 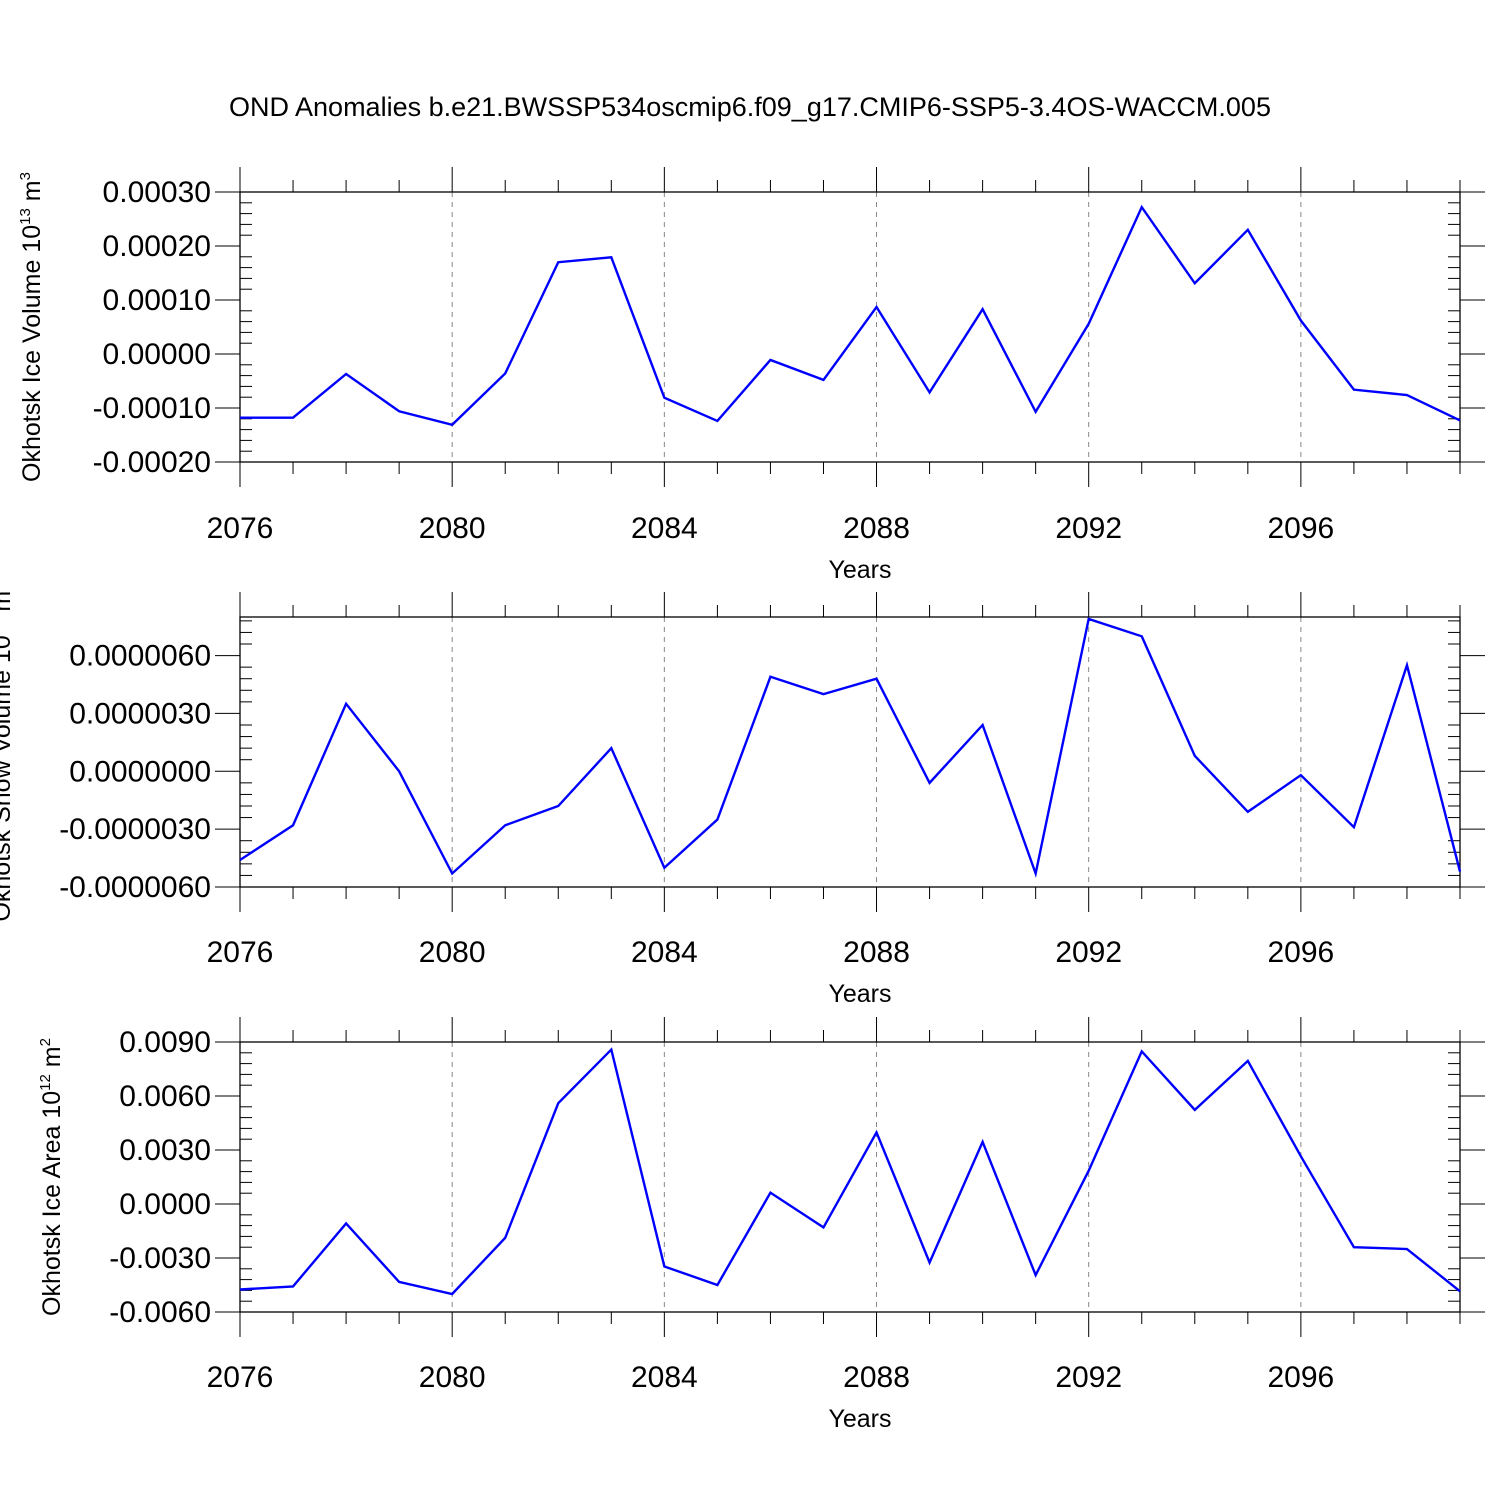 I want to click on y-tick-label: 0.0000000, so click(x=140, y=771).